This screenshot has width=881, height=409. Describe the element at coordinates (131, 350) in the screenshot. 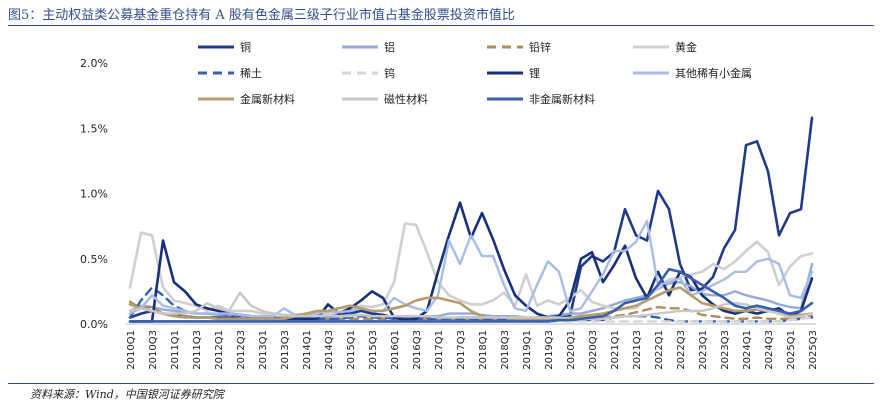

I see `x-tick-label: 2010Q1` at that location.